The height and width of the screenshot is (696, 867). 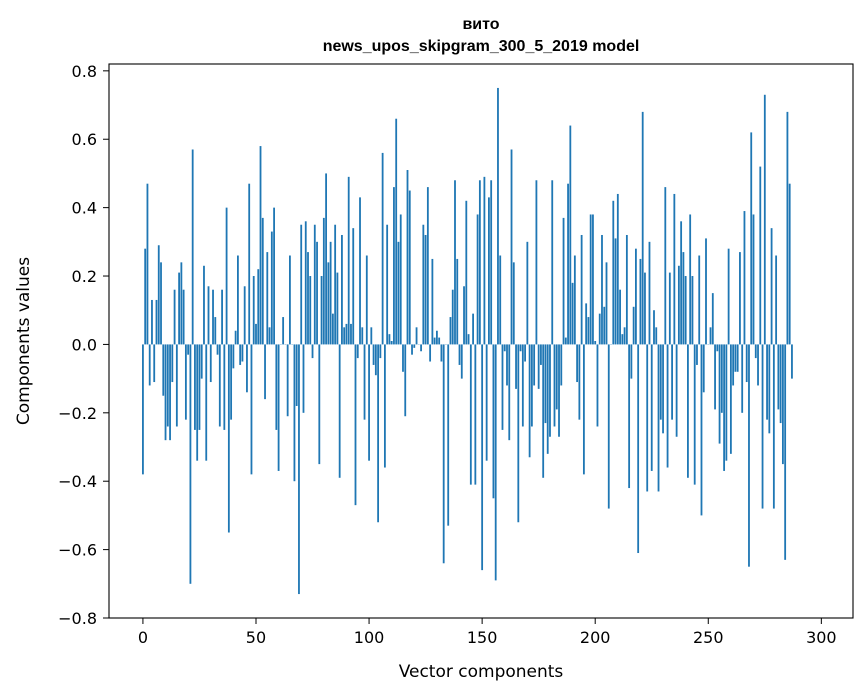 What do you see at coordinates (24, 341) in the screenshot?
I see `y-axis-label: Components values` at bounding box center [24, 341].